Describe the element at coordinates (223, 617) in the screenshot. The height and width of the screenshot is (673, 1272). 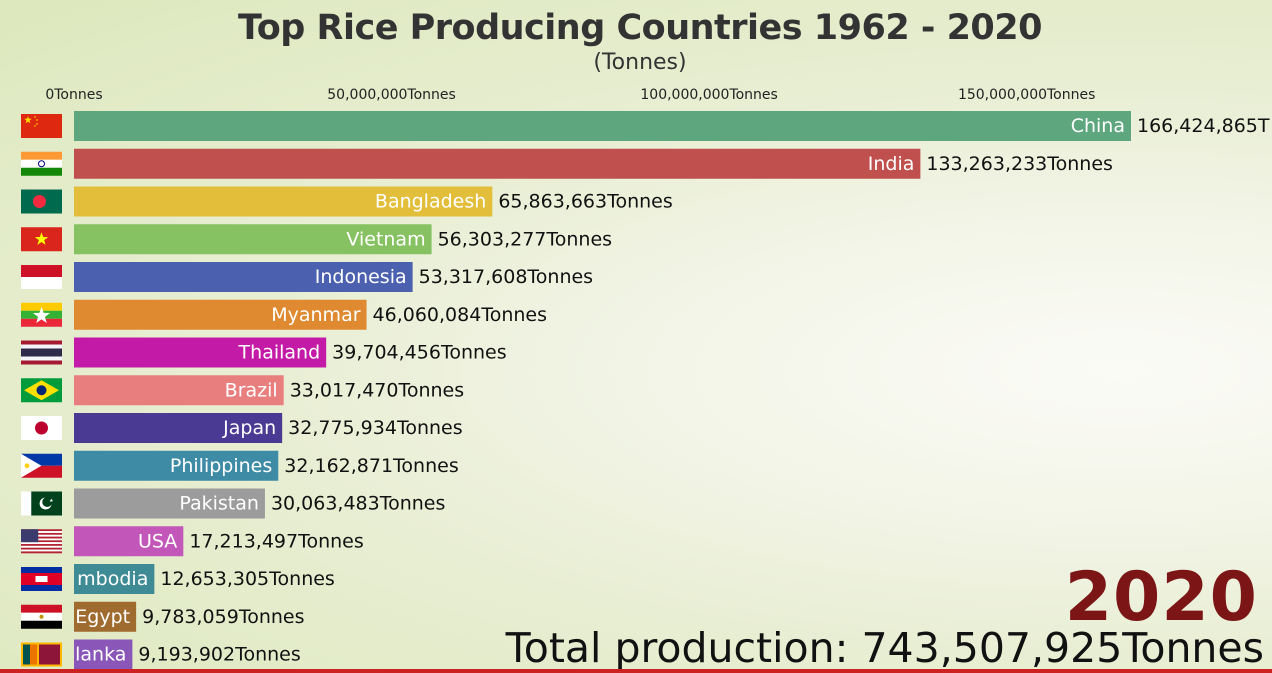
I see `bar-value-label: 9,783,059Tonnes` at that location.